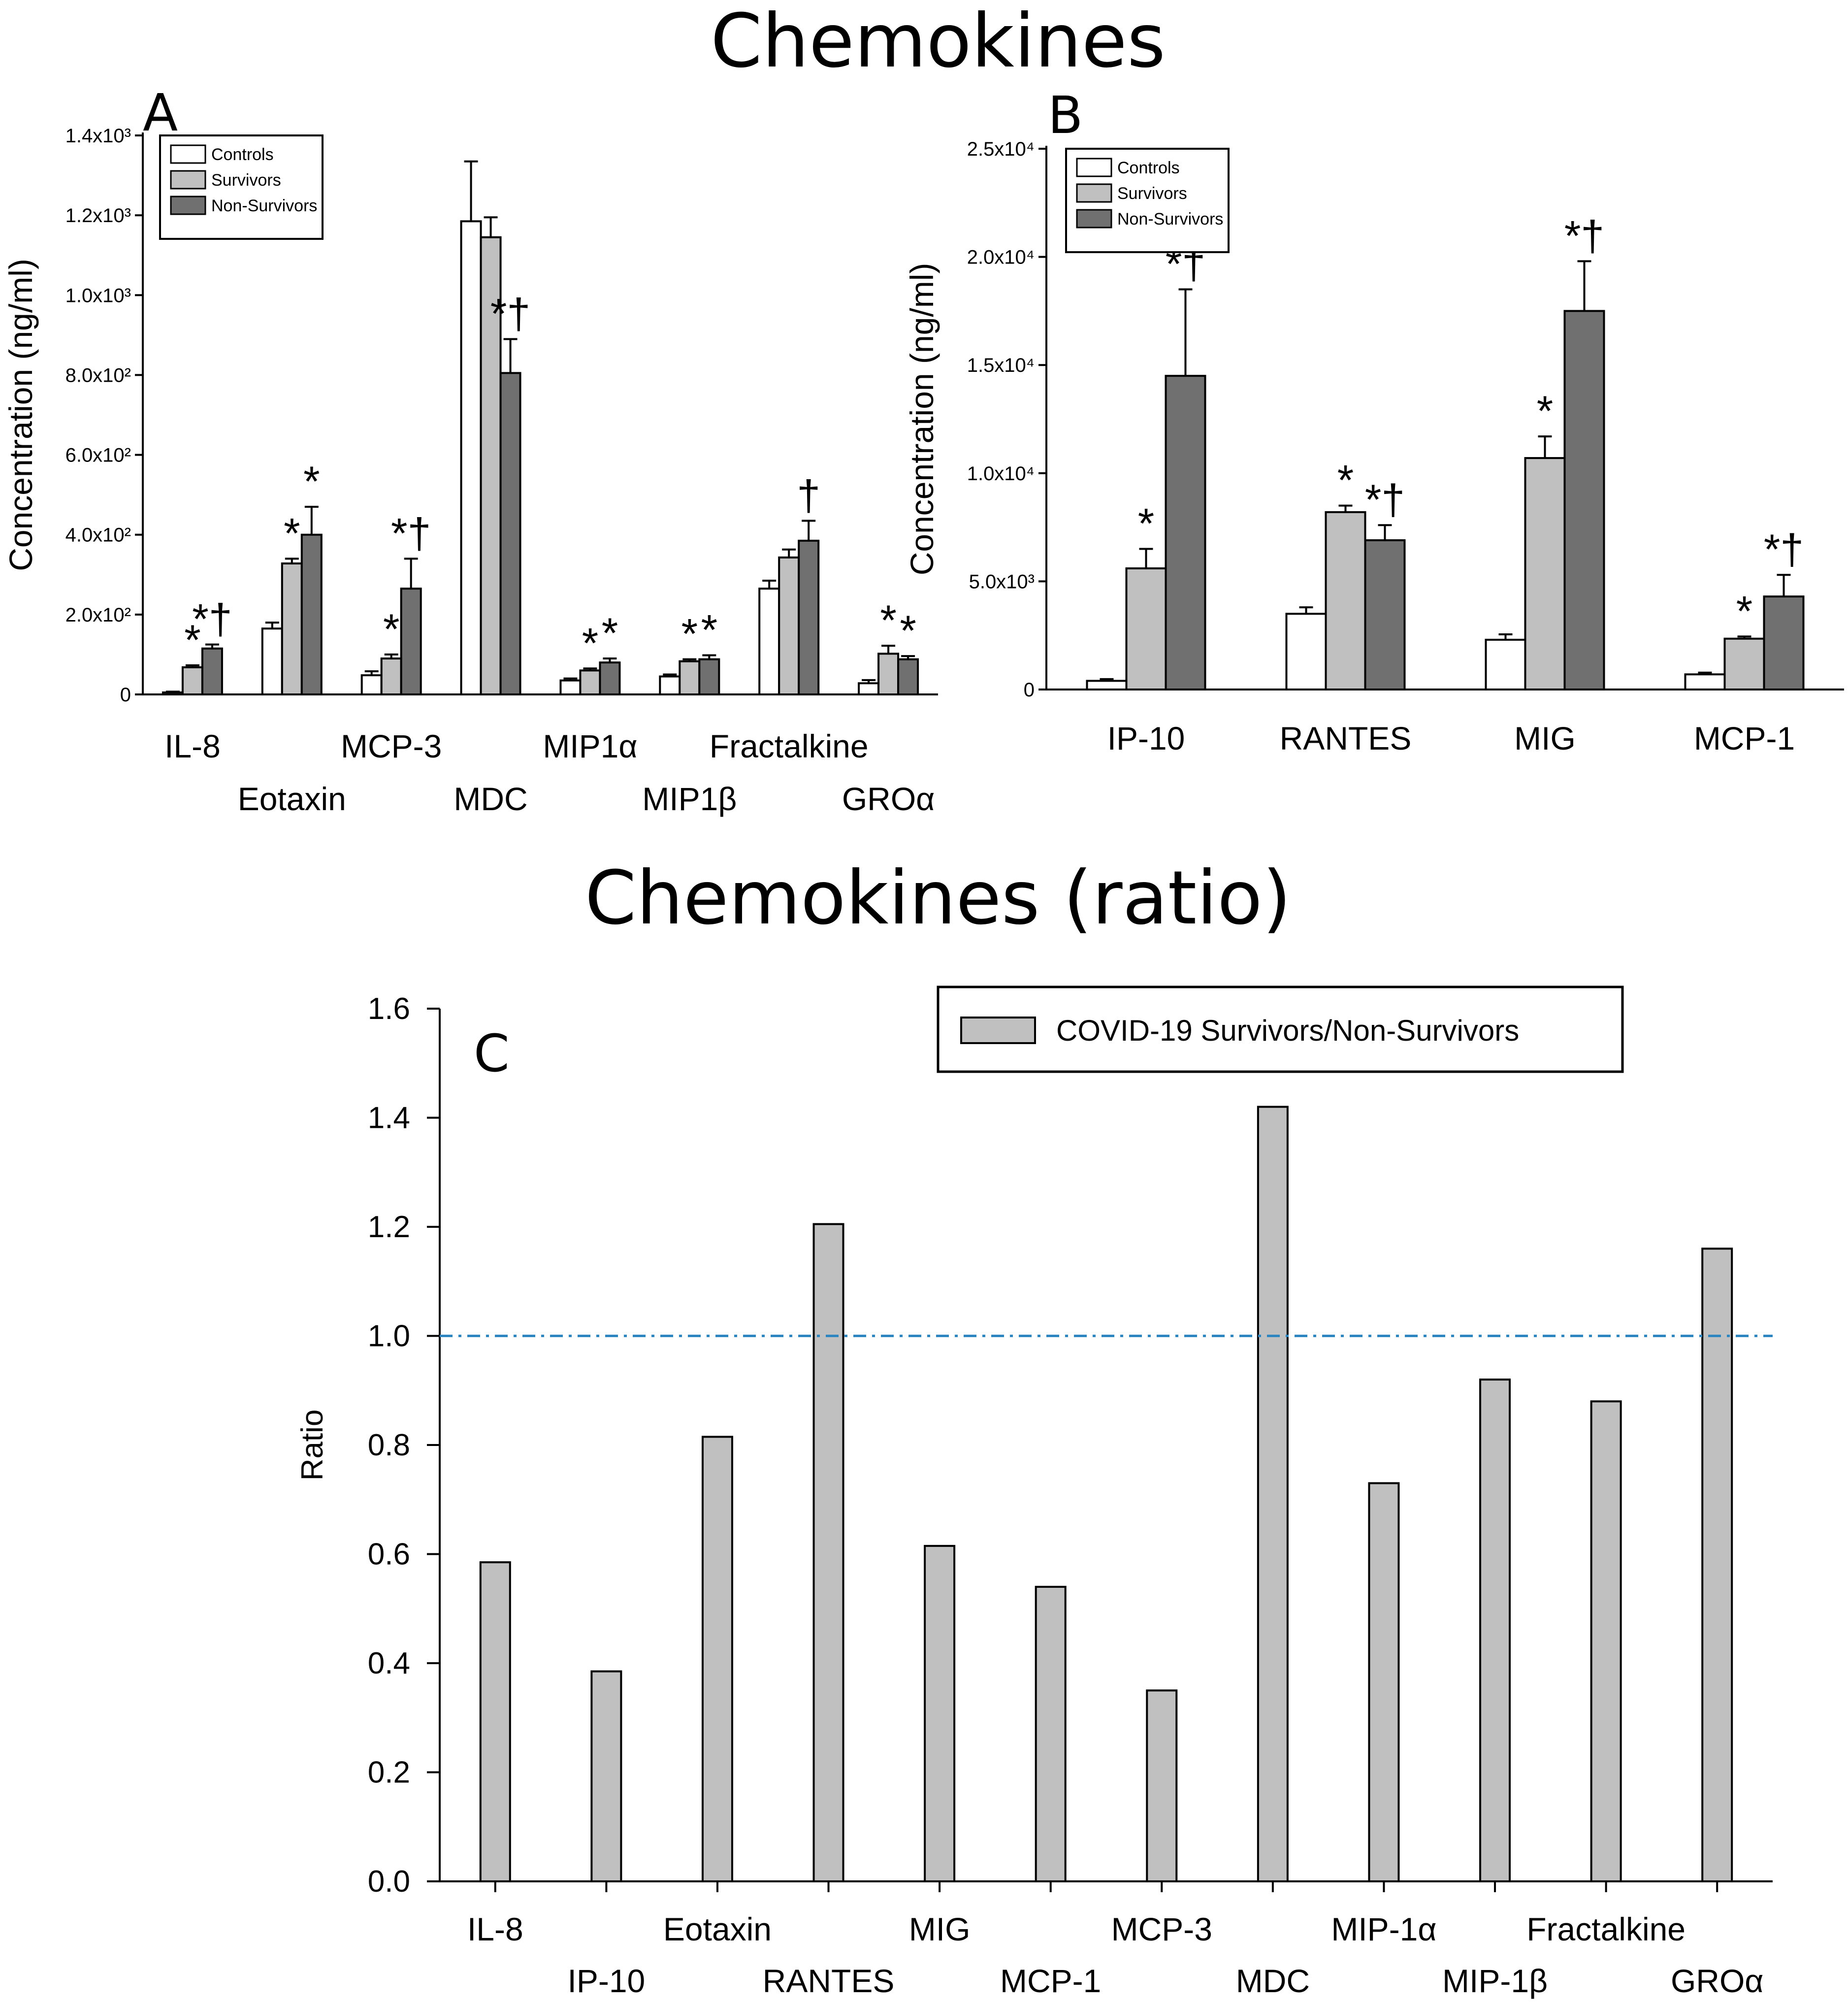 Image resolution: width=1848 pixels, height=2003 pixels. What do you see at coordinates (471, 457) in the screenshot?
I see `bar-controls-mdc` at bounding box center [471, 457].